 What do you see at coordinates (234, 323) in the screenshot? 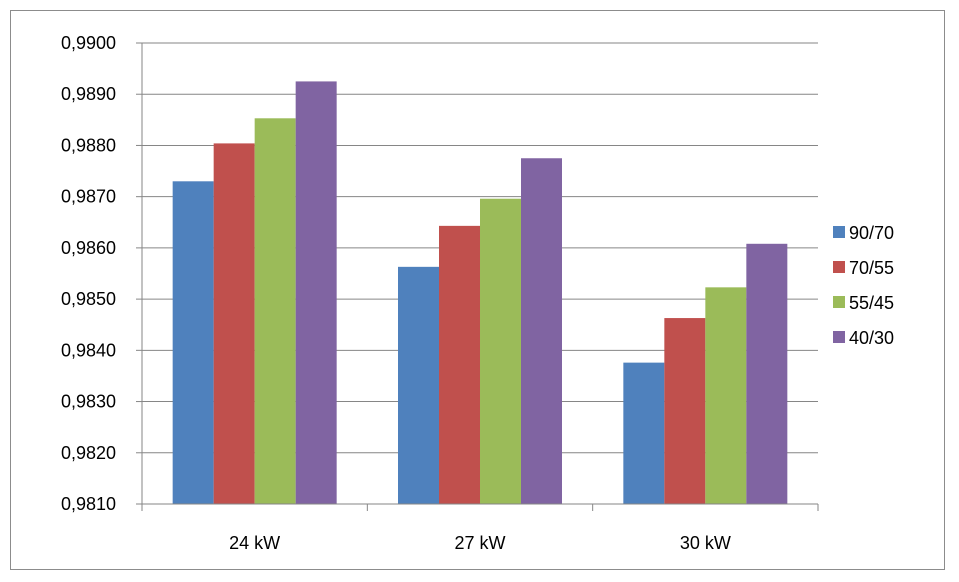
I see `bar-70-55-24-kW` at bounding box center [234, 323].